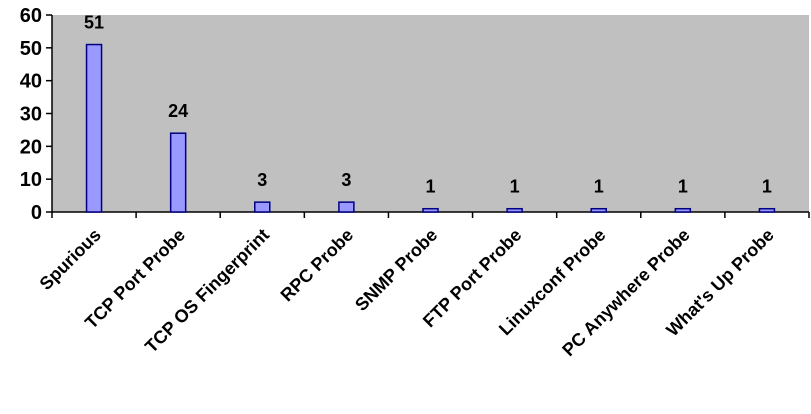  Describe the element at coordinates (70, 259) in the screenshot. I see `category-label: Spurious` at that location.